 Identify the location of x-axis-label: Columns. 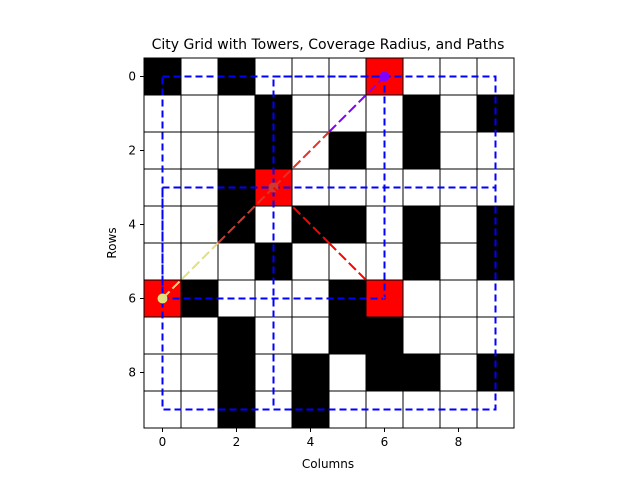
(328, 464).